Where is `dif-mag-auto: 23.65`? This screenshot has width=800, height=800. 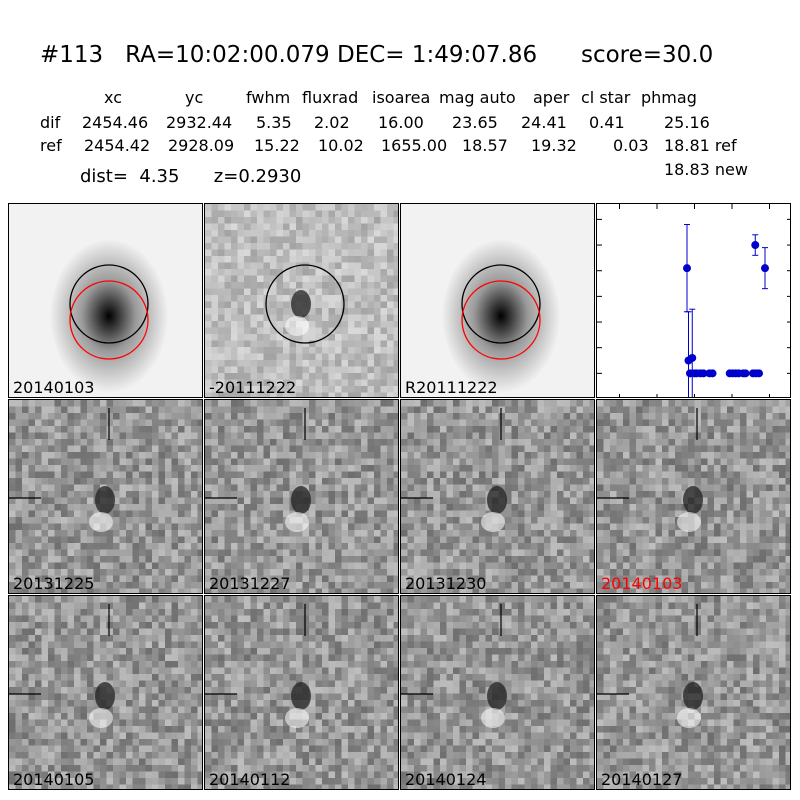
dif-mag-auto: 23.65 is located at coordinates (475, 122).